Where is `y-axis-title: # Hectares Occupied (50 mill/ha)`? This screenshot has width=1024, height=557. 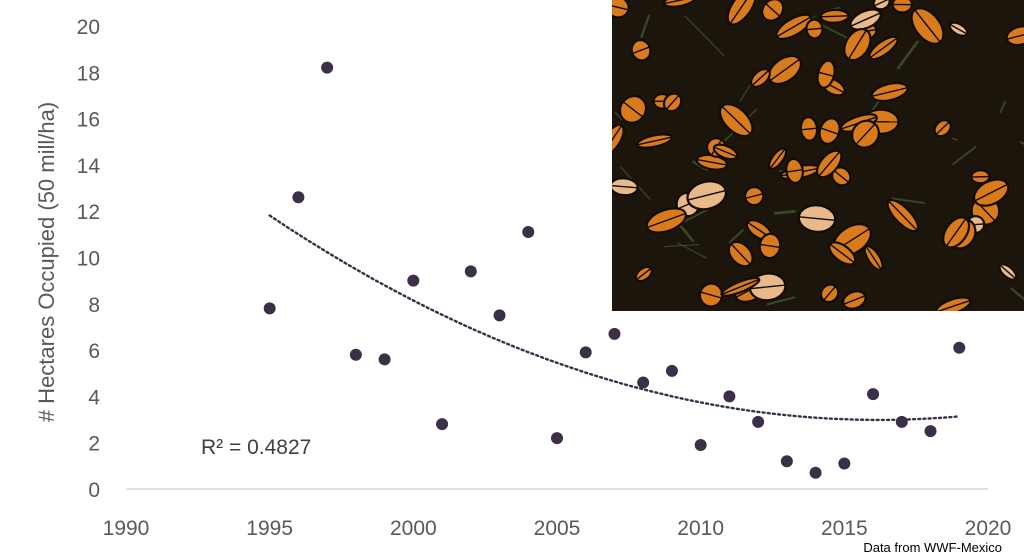 y-axis-title: # Hectares Occupied (50 mill/ha) is located at coordinates (46, 262).